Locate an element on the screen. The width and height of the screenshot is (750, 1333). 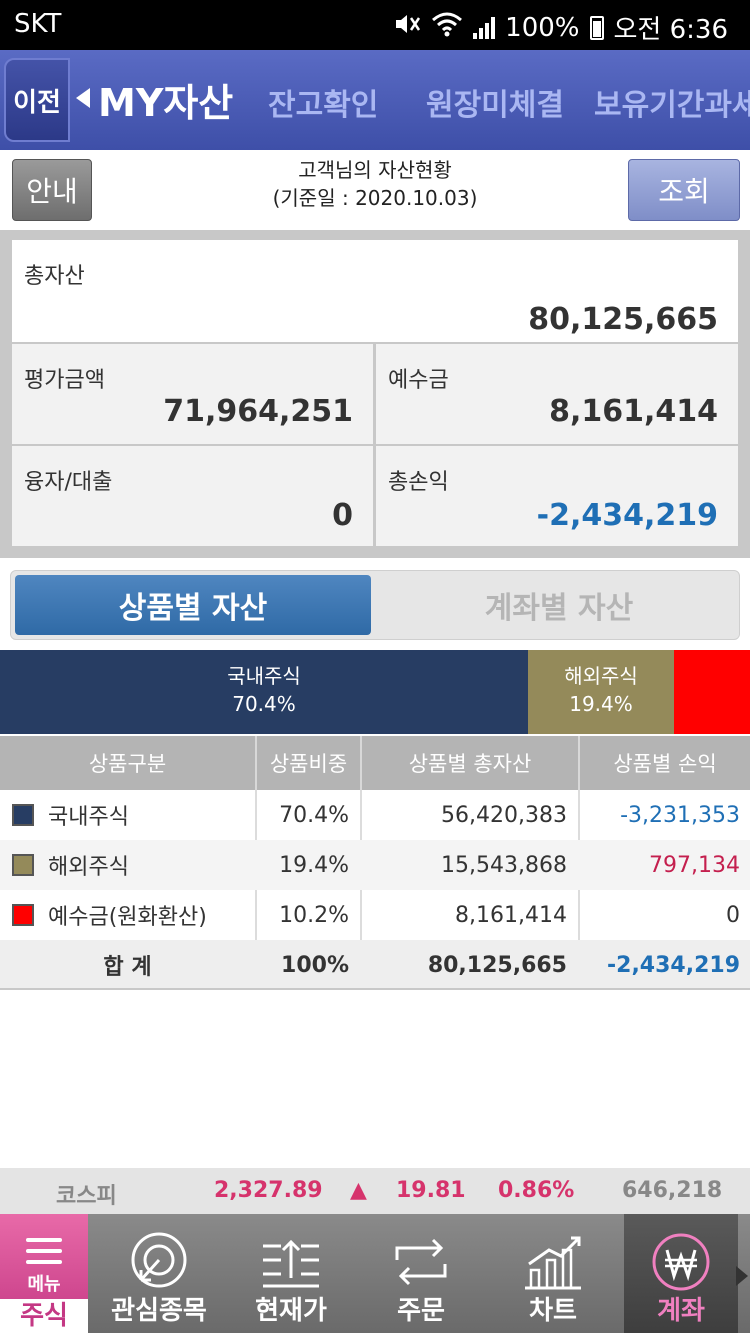
chart-icon is located at coordinates (553, 1263).